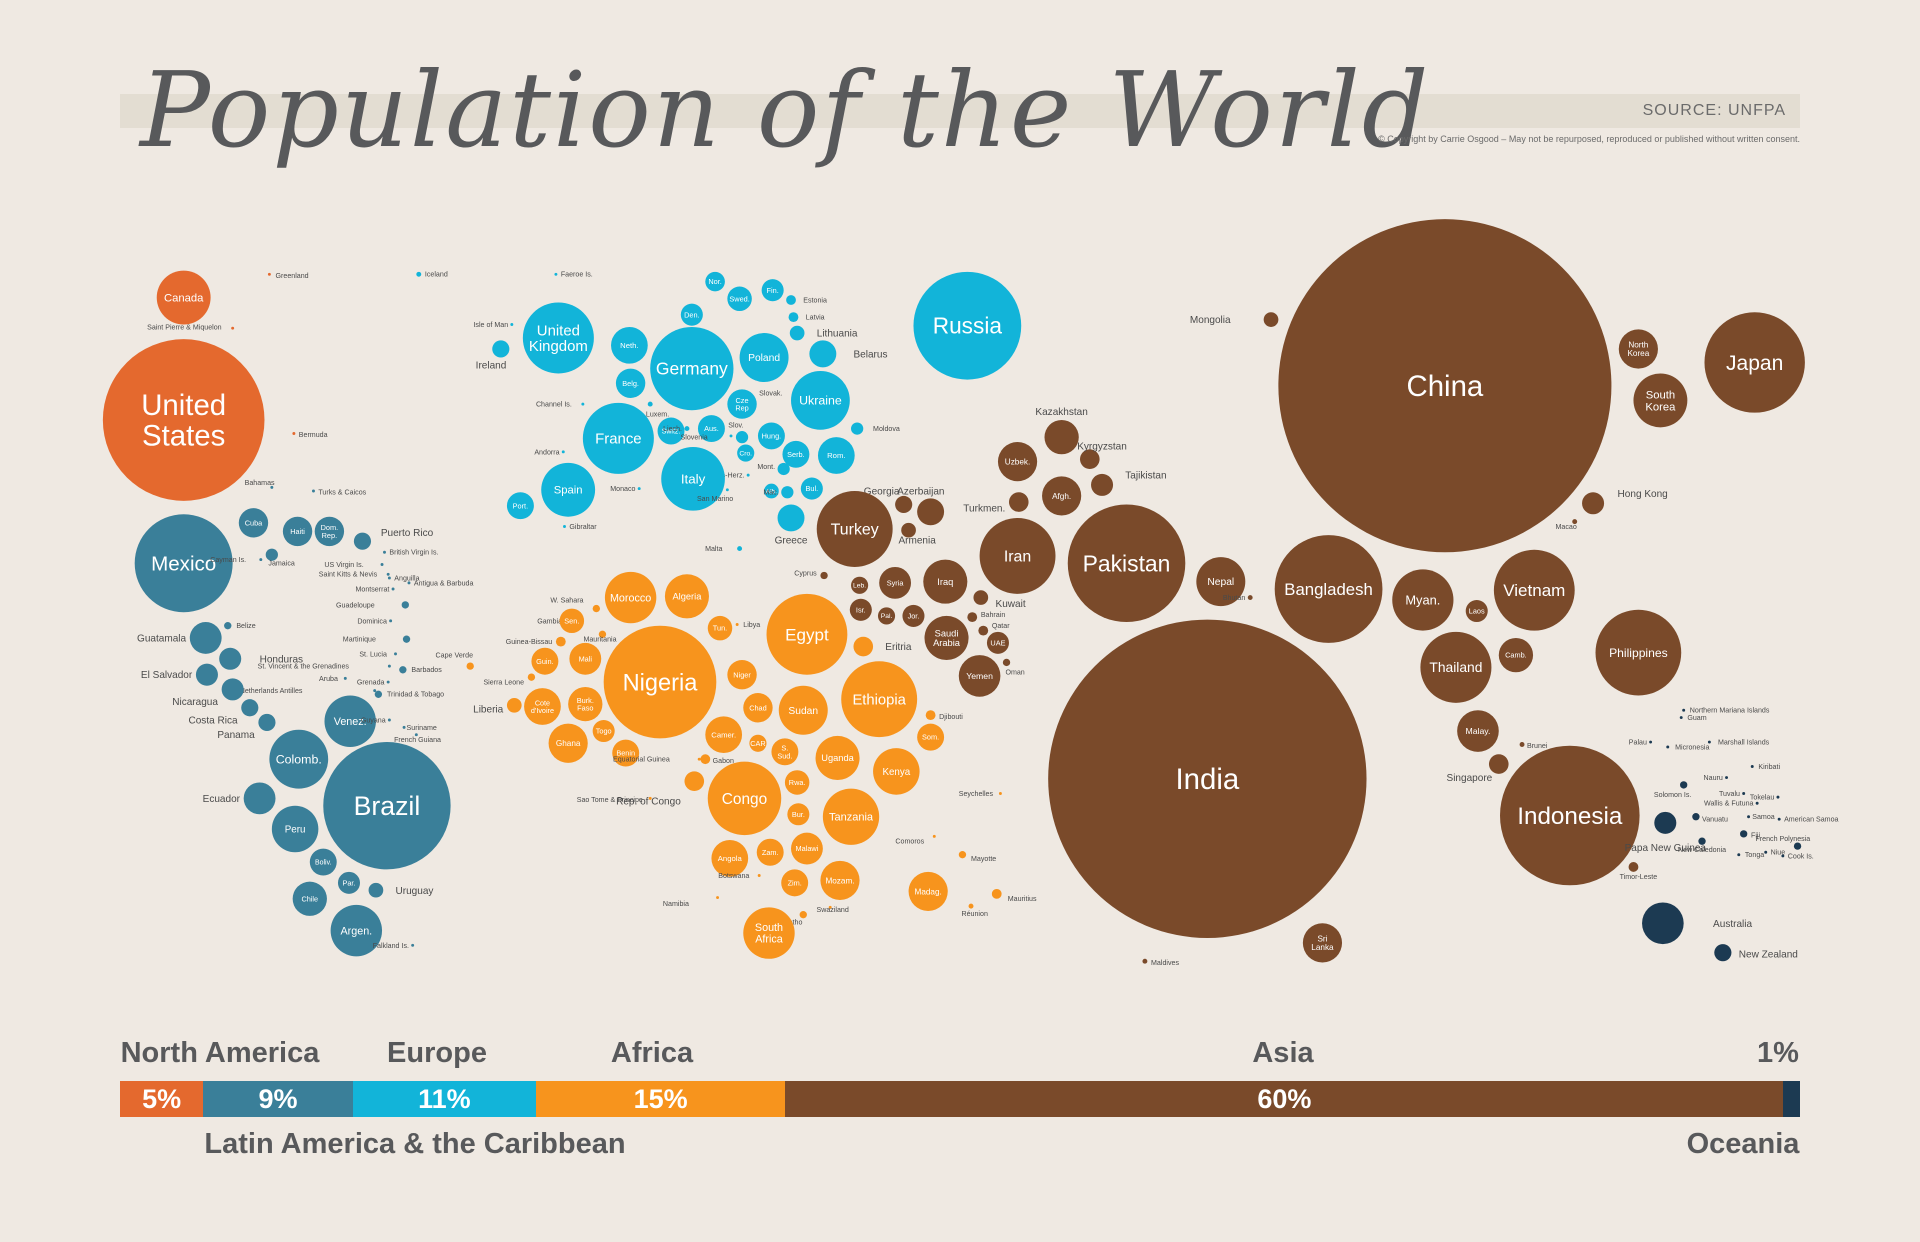  What do you see at coordinates (1498, 764) in the screenshot?
I see `bubble-singapore` at bounding box center [1498, 764].